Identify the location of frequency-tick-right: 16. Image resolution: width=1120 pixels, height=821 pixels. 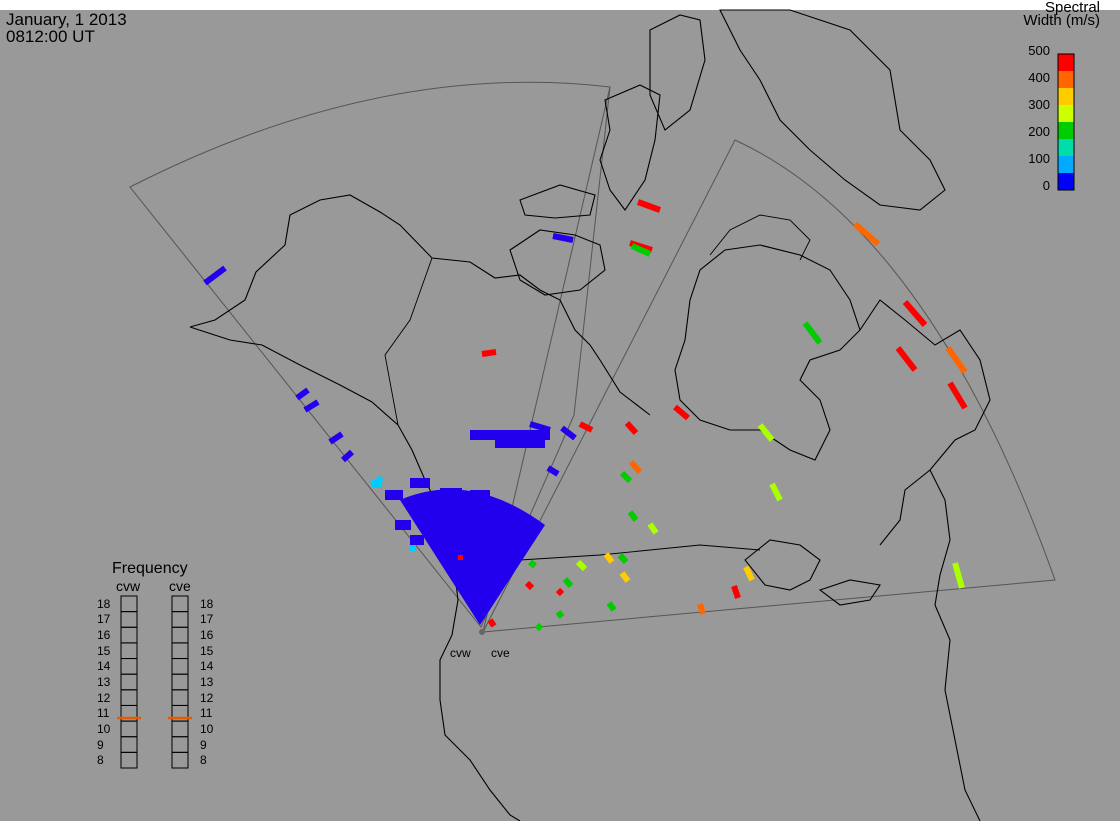
(207, 635).